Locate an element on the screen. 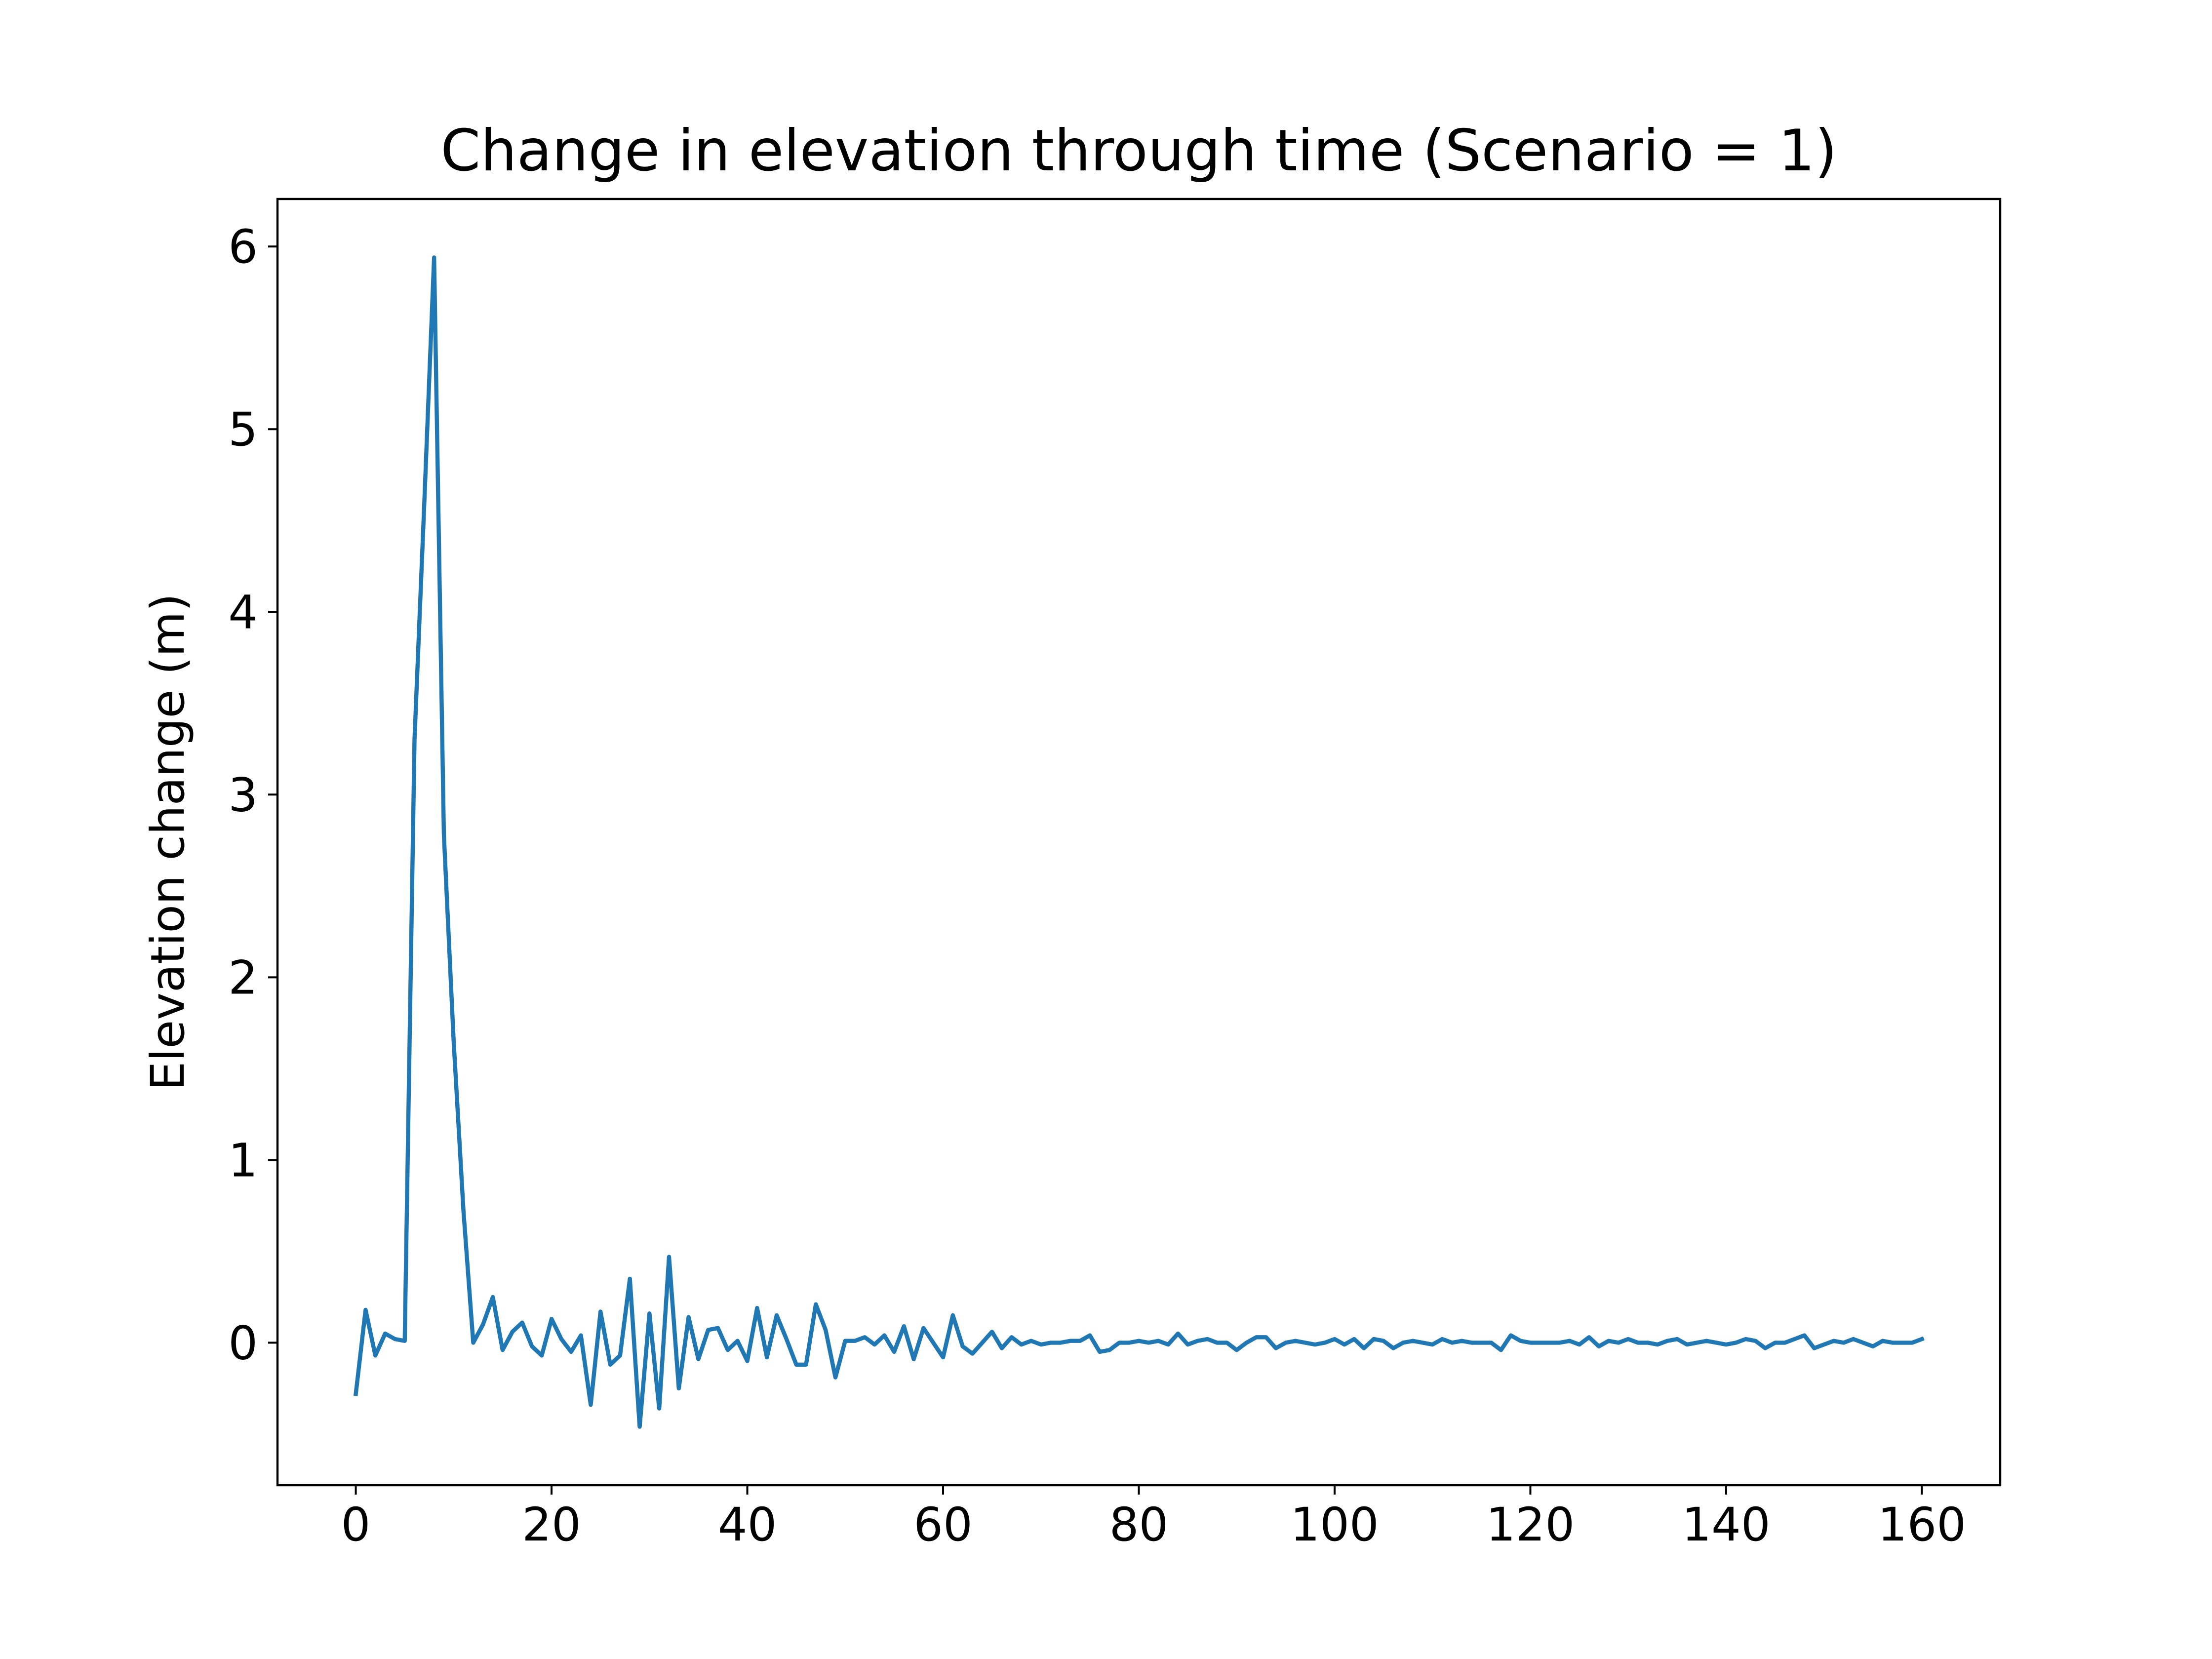 The image size is (2212, 1659). x-tick-label: 0 is located at coordinates (356, 1525).